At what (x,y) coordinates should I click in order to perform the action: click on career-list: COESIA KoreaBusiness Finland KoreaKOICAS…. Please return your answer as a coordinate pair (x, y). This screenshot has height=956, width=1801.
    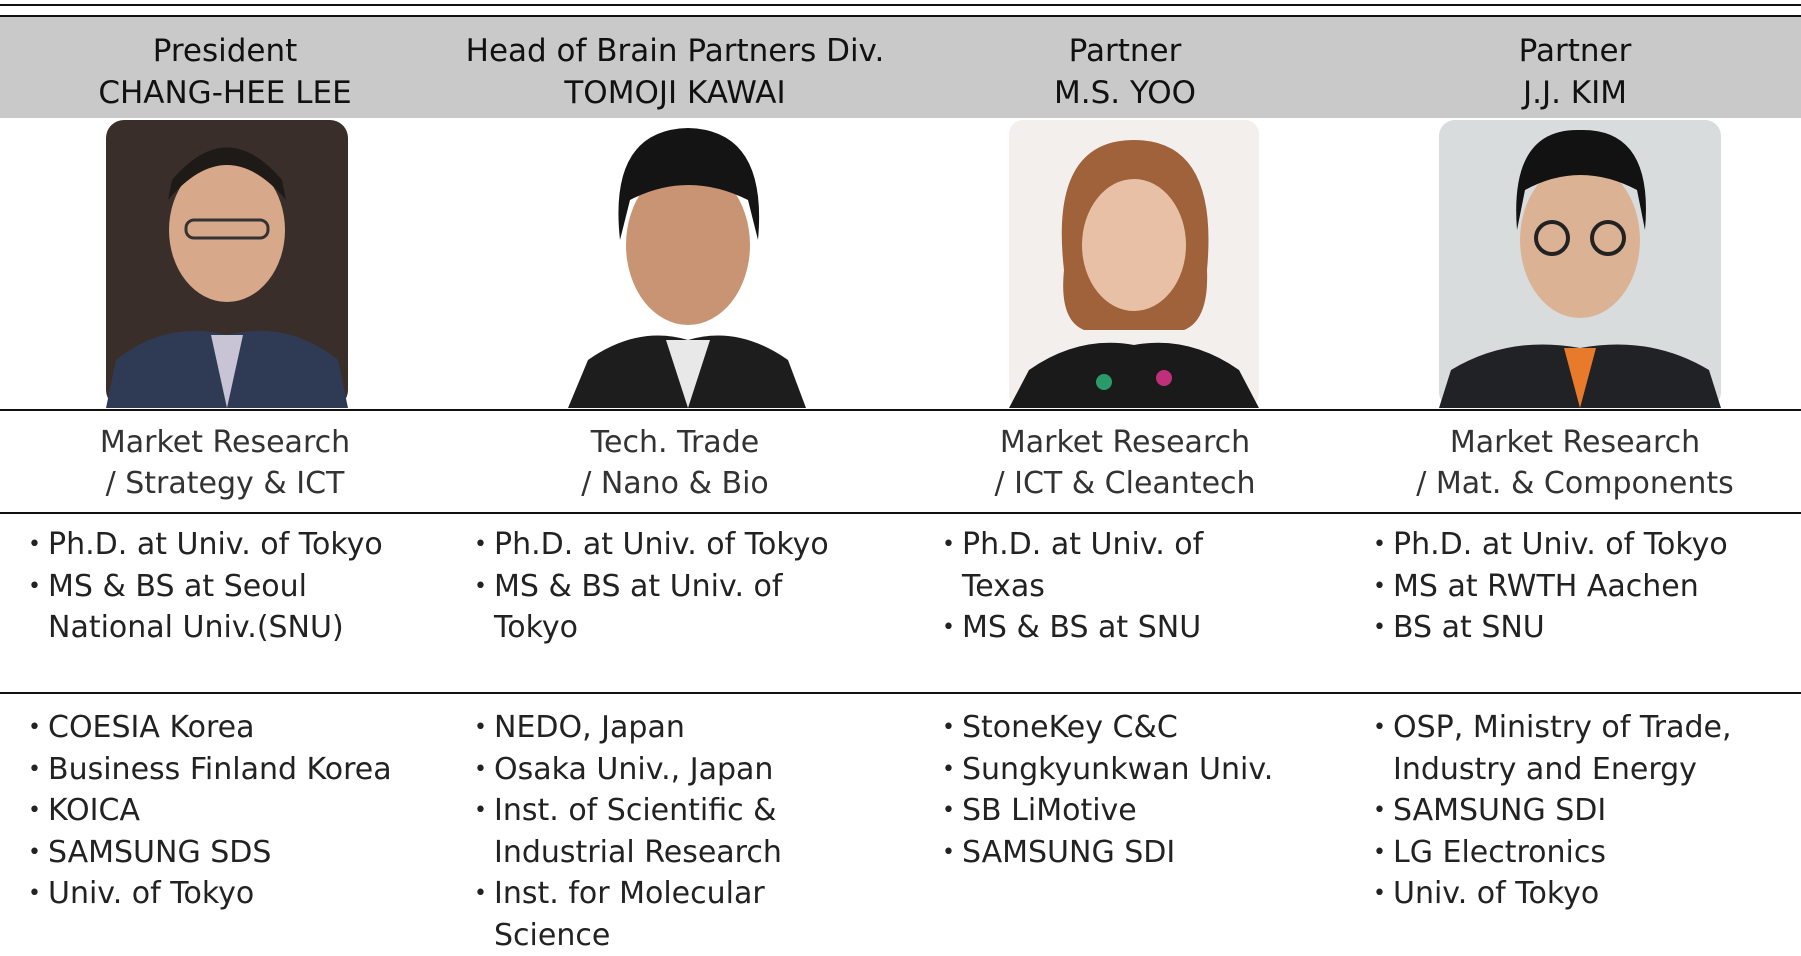
    Looking at the image, I should click on (228, 811).